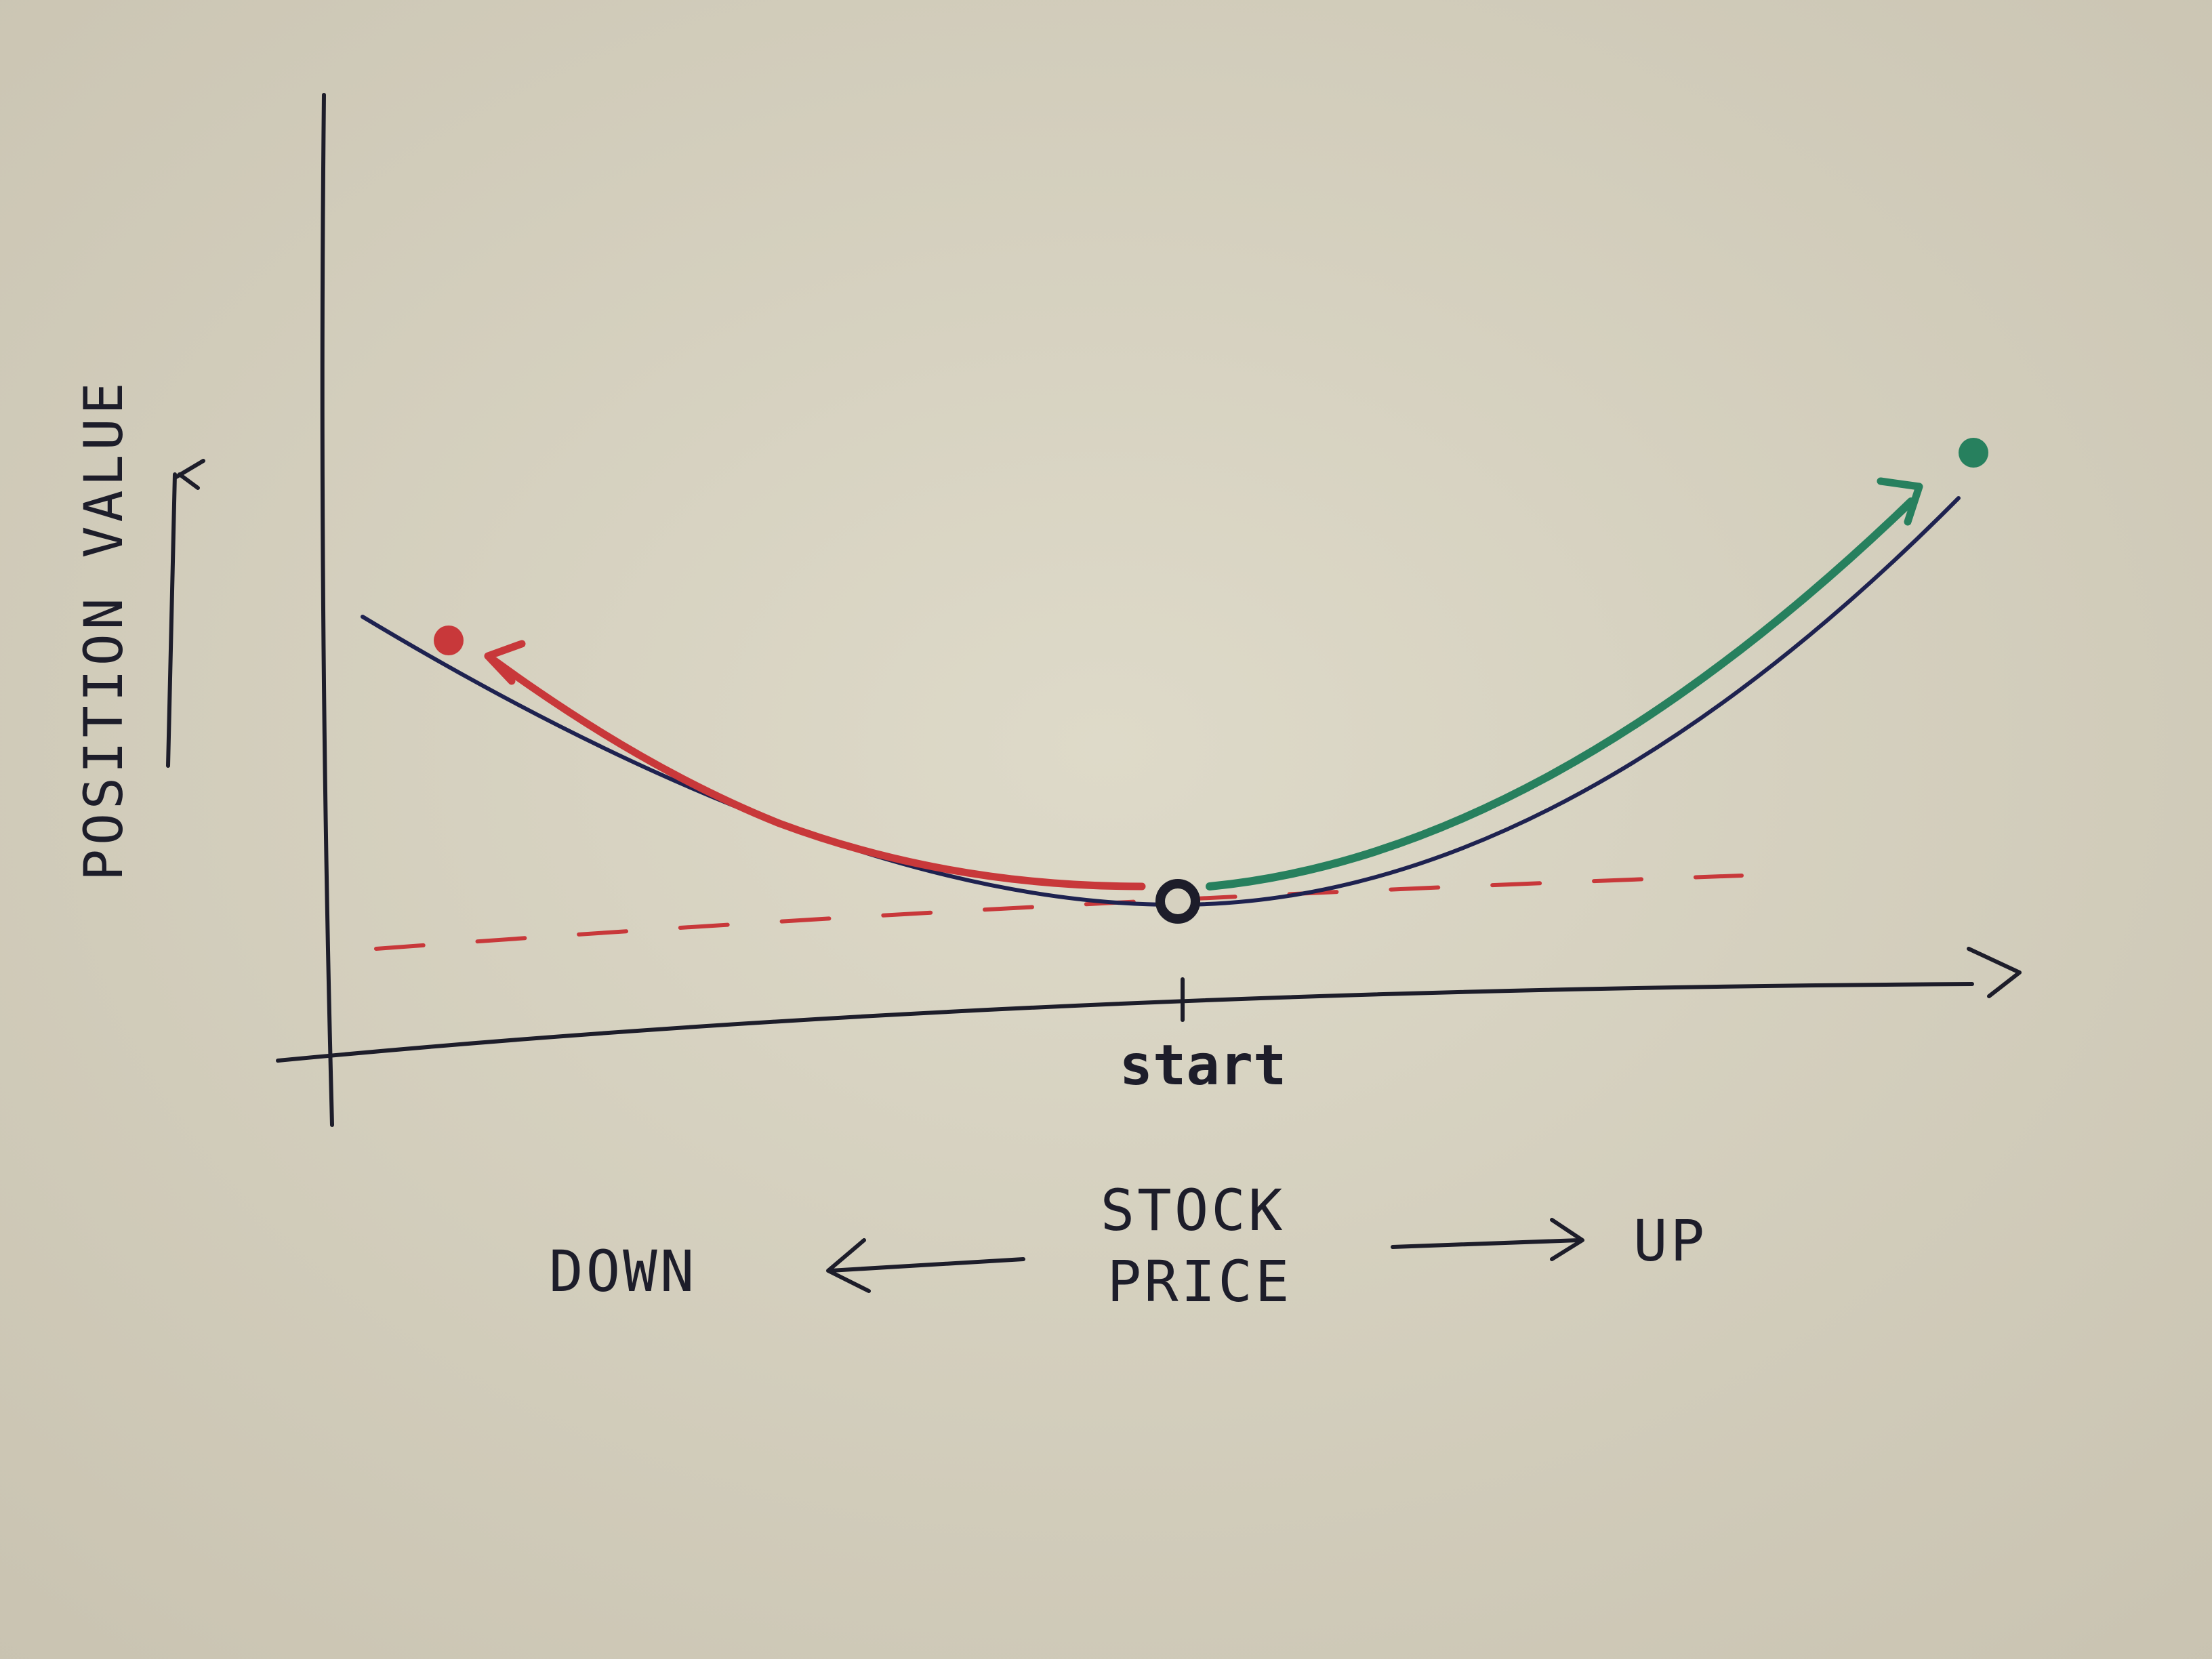 The width and height of the screenshot is (2212, 1659). Describe the element at coordinates (1203, 1065) in the screenshot. I see `start-tick-label: start` at that location.